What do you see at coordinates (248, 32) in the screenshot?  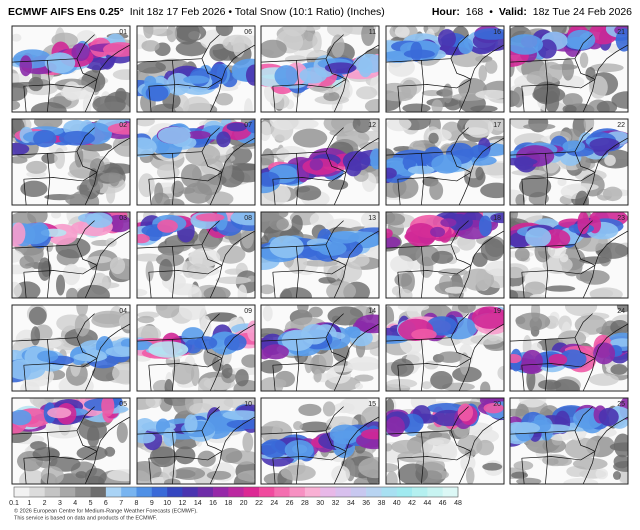 I see `member-label: 06` at bounding box center [248, 32].